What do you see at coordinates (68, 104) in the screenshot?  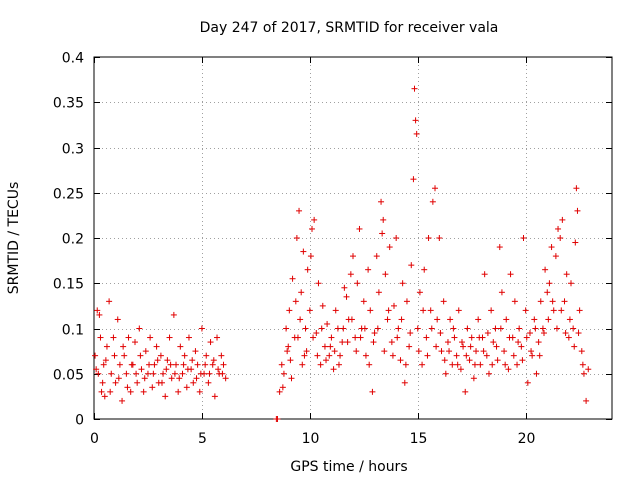 I see `y-tick-label: 0.35` at bounding box center [68, 104].